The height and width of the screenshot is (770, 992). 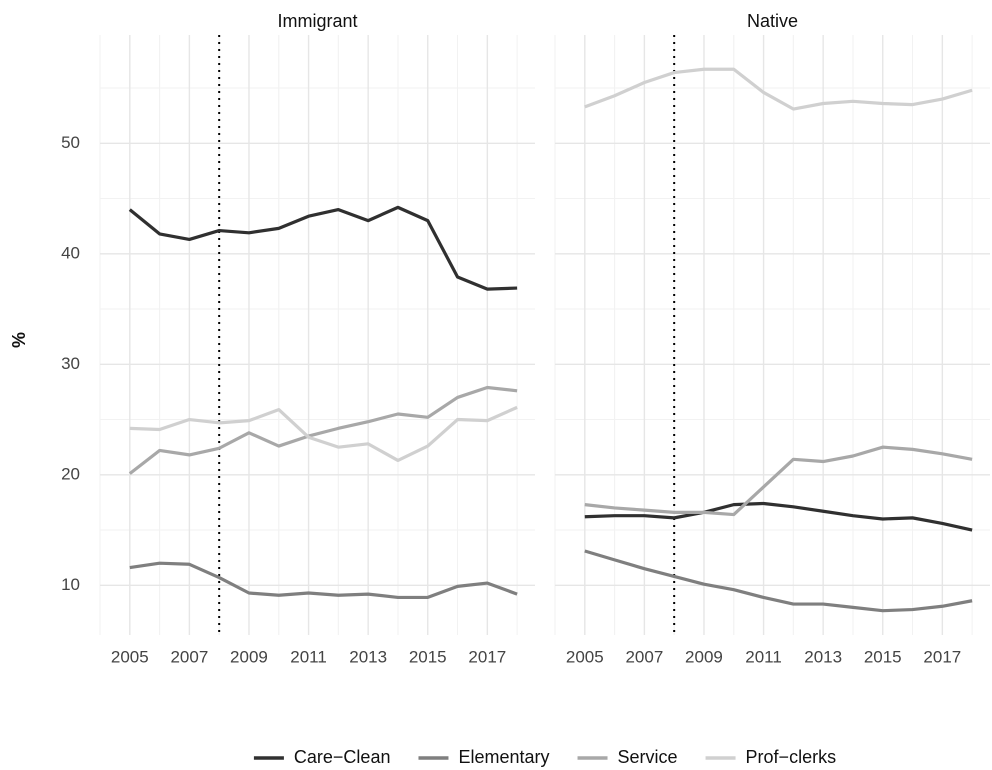 I want to click on y-tick-label: 40, so click(x=70, y=252).